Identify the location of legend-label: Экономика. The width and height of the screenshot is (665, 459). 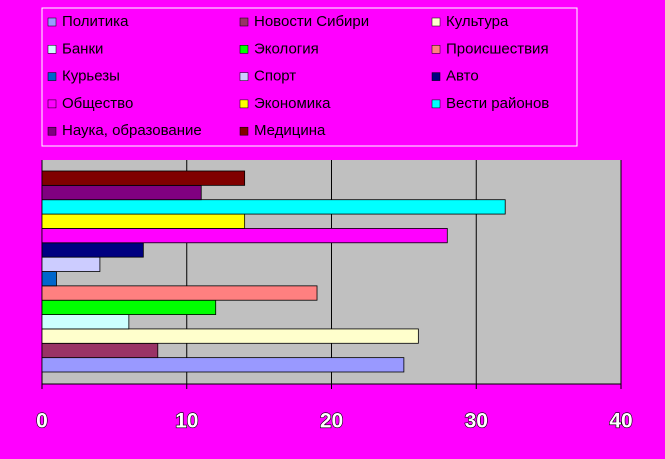
(292, 103).